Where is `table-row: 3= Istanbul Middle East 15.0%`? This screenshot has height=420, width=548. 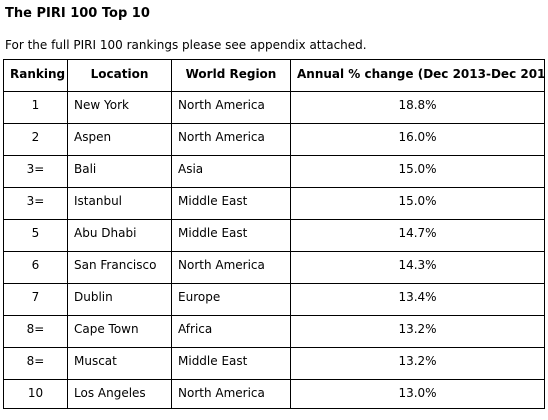 table-row: 3= Istanbul Middle East 15.0% is located at coordinates (274, 203).